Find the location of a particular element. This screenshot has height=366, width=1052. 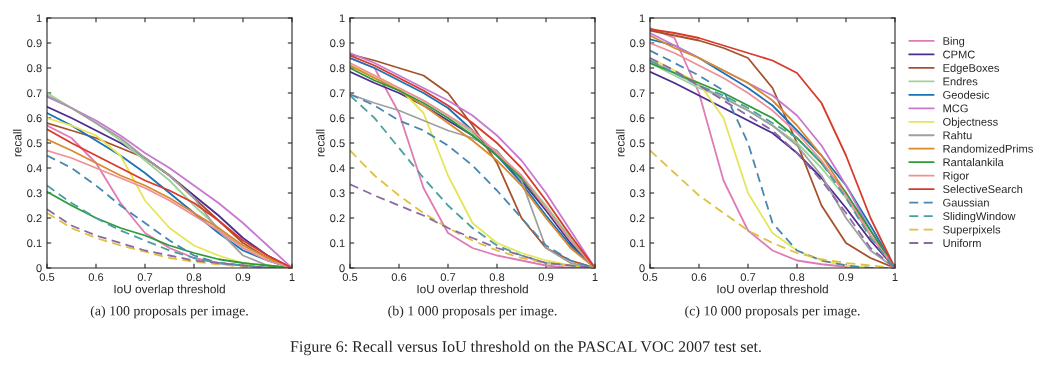

caption: Figure 6: Recall versus IoU threshold on the PASCAL VOC 2007 test set. is located at coordinates (525, 348).